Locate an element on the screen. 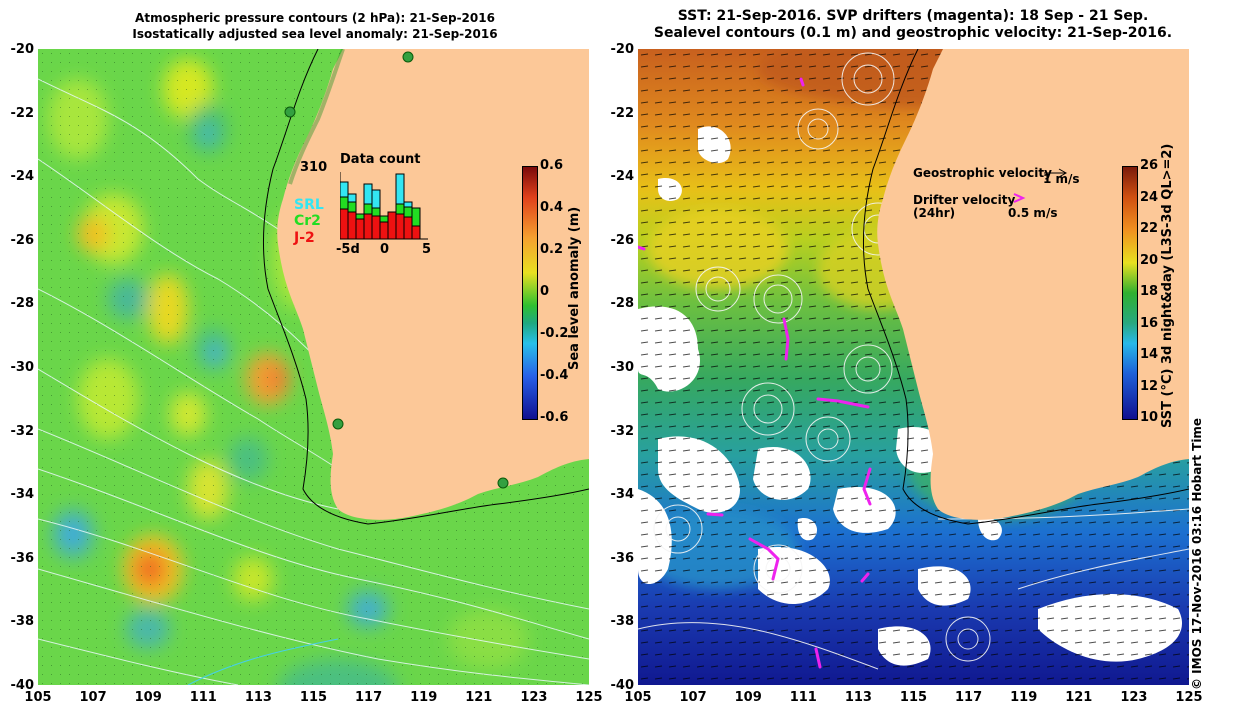  drifter-sub-label: (24hr) is located at coordinates (934, 213).